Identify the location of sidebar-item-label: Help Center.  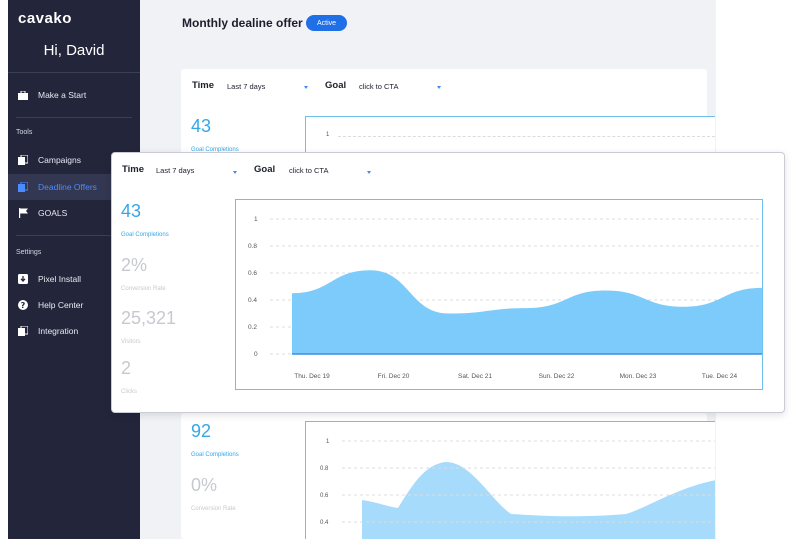
(61, 305).